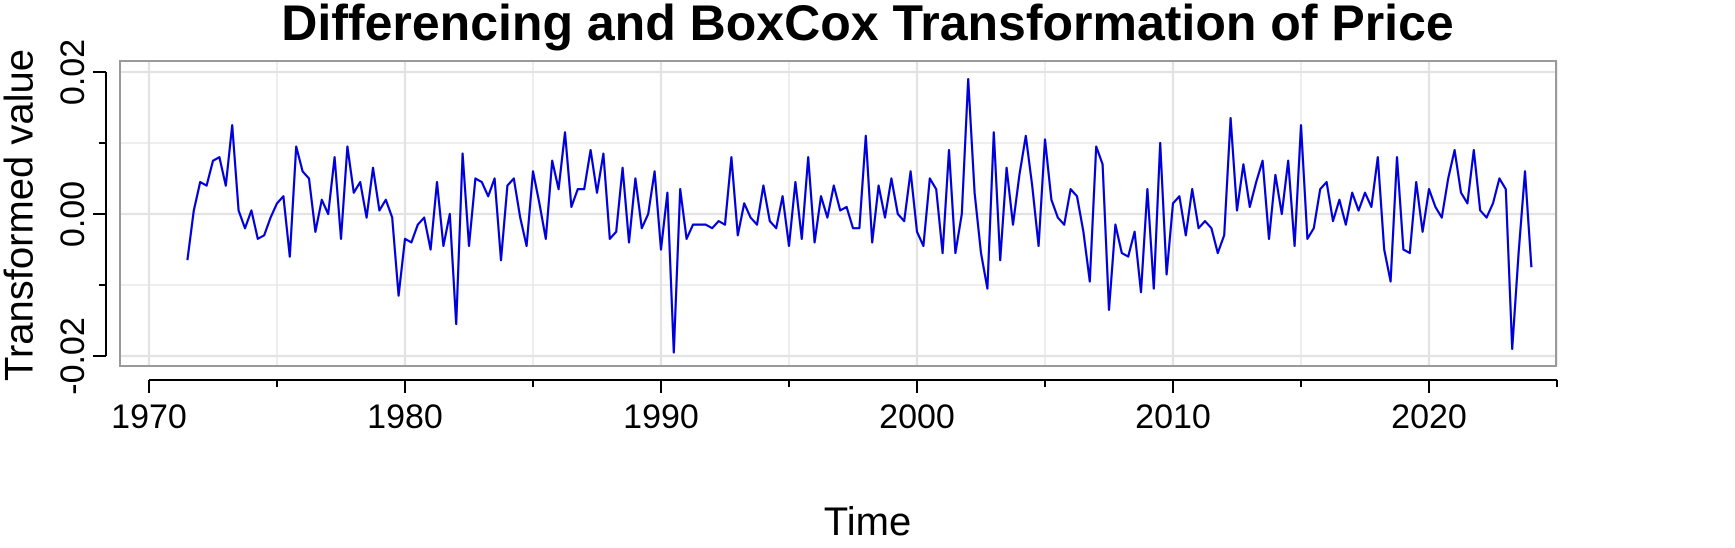  I want to click on x-tick-label: 2010, so click(1173, 417).